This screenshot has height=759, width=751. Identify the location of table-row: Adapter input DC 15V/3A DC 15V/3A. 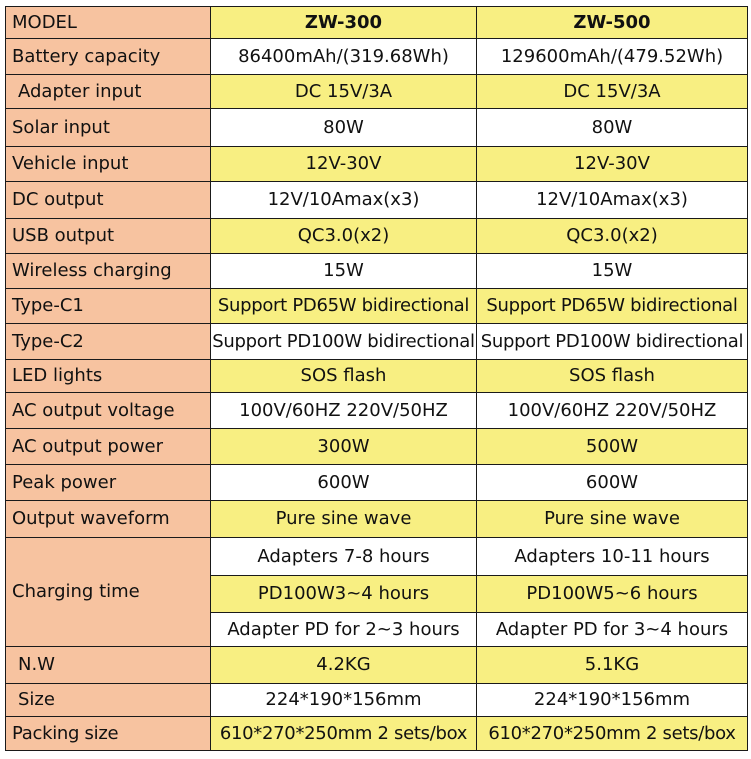
(376, 91).